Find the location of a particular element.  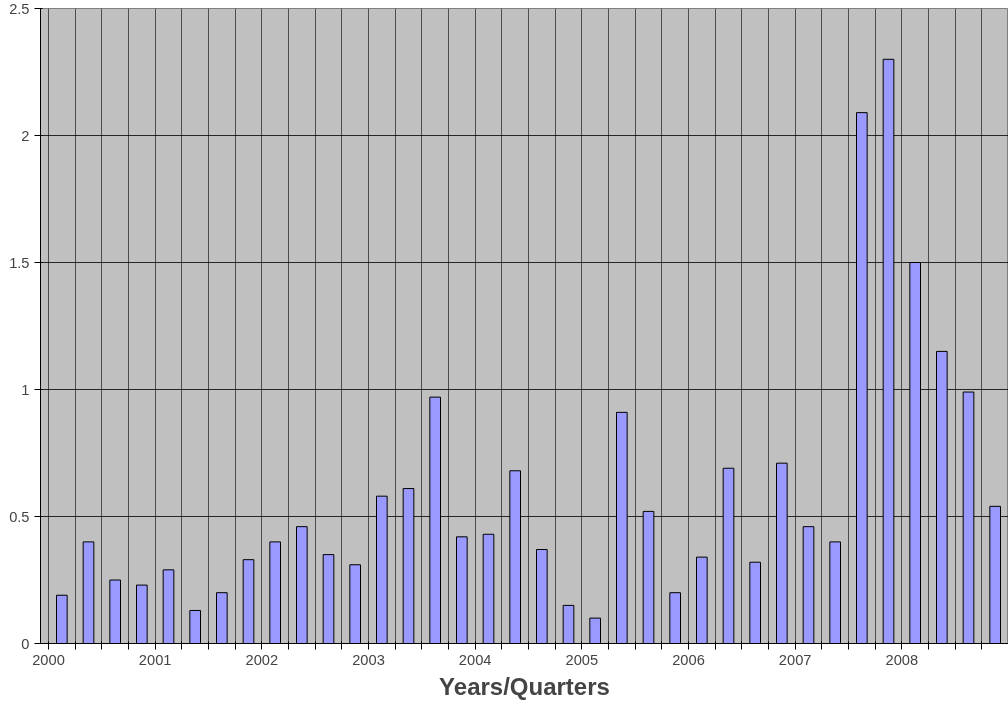

x-tick-label: 2006 is located at coordinates (688, 659).